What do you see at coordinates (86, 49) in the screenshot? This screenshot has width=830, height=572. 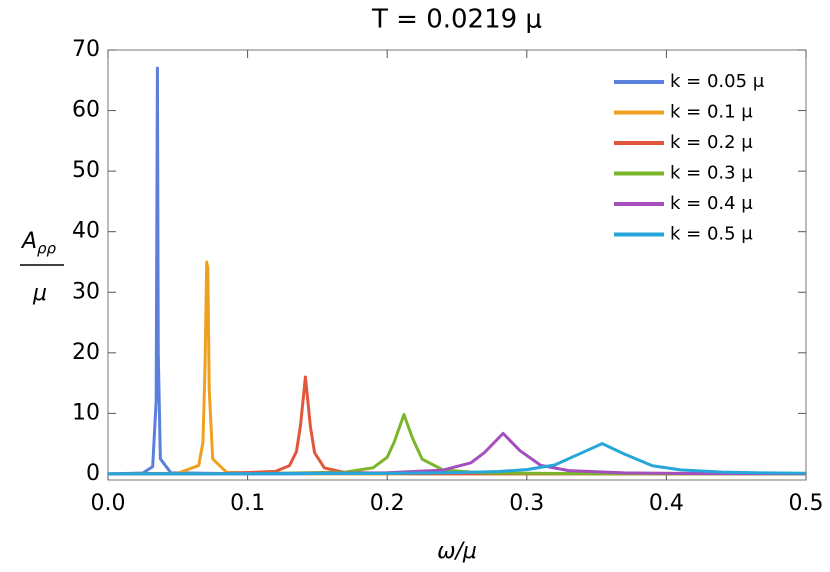 I see `y-tick-label: 70` at bounding box center [86, 49].